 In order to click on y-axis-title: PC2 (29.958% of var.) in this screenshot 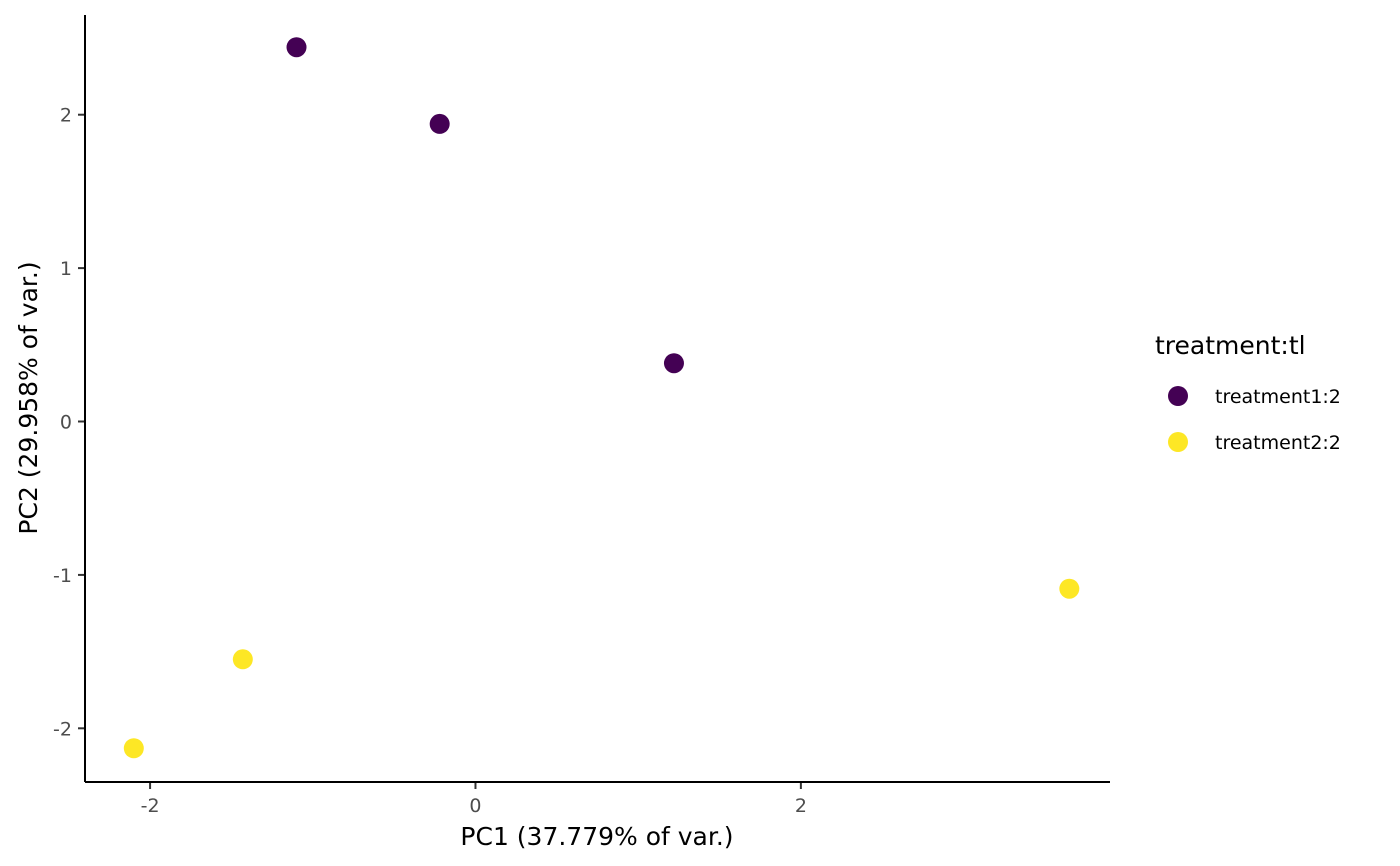, I will do `click(28, 397)`.